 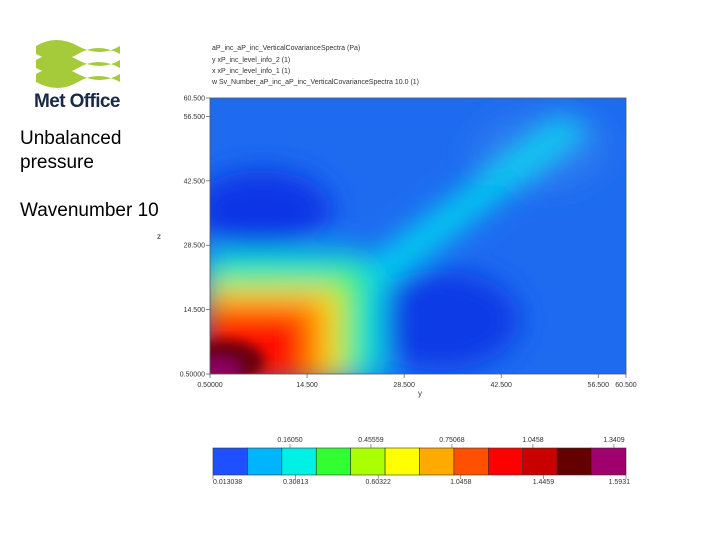 What do you see at coordinates (370, 440) in the screenshot?
I see `colorbar-top-label: 0.45559` at bounding box center [370, 440].